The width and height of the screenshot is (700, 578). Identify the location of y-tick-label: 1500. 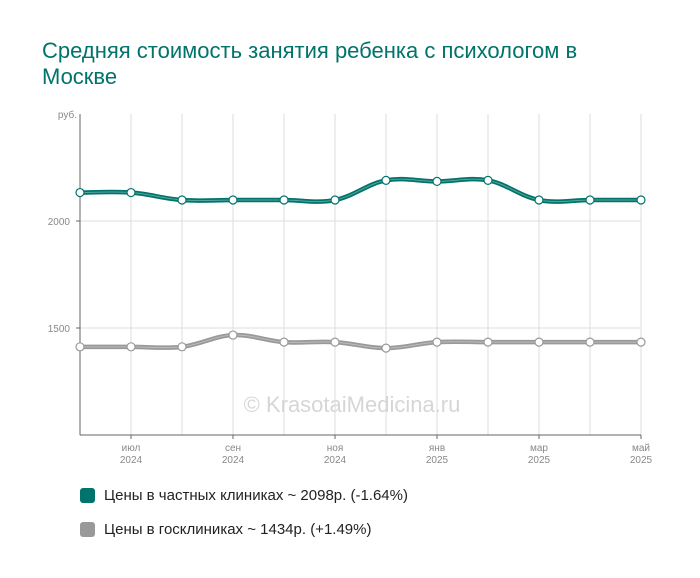
(59, 329).